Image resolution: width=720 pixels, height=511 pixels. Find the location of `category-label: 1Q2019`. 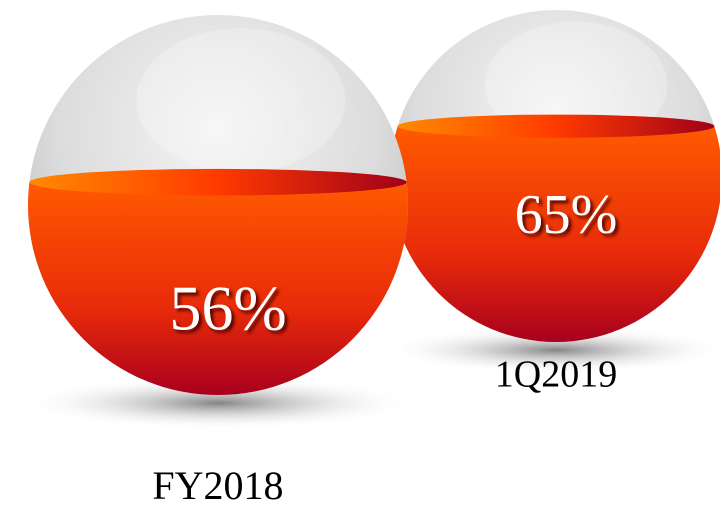

category-label: 1Q2019 is located at coordinates (556, 375).